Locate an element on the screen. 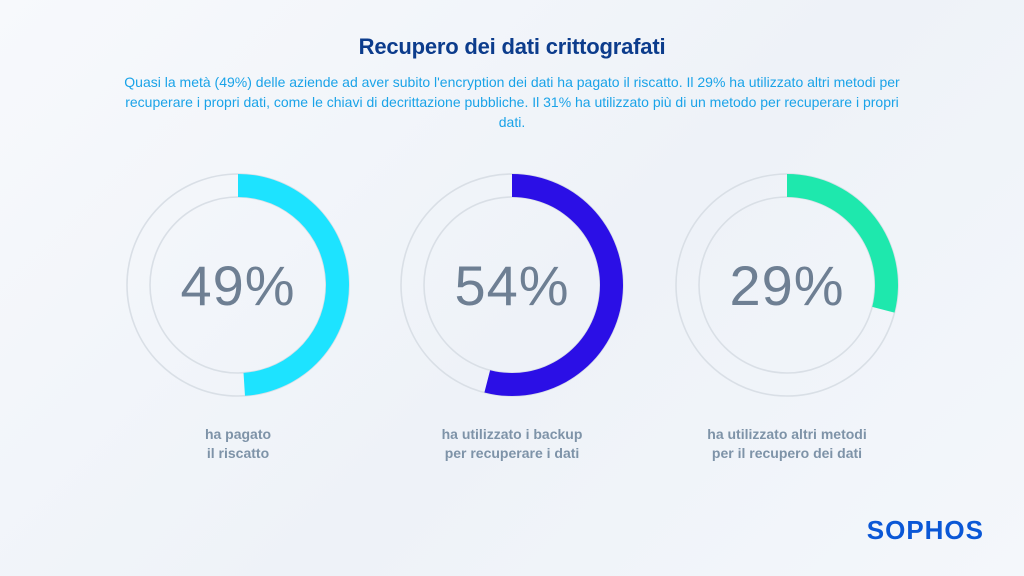  donut-arc-paid-ransom is located at coordinates (293, 285).